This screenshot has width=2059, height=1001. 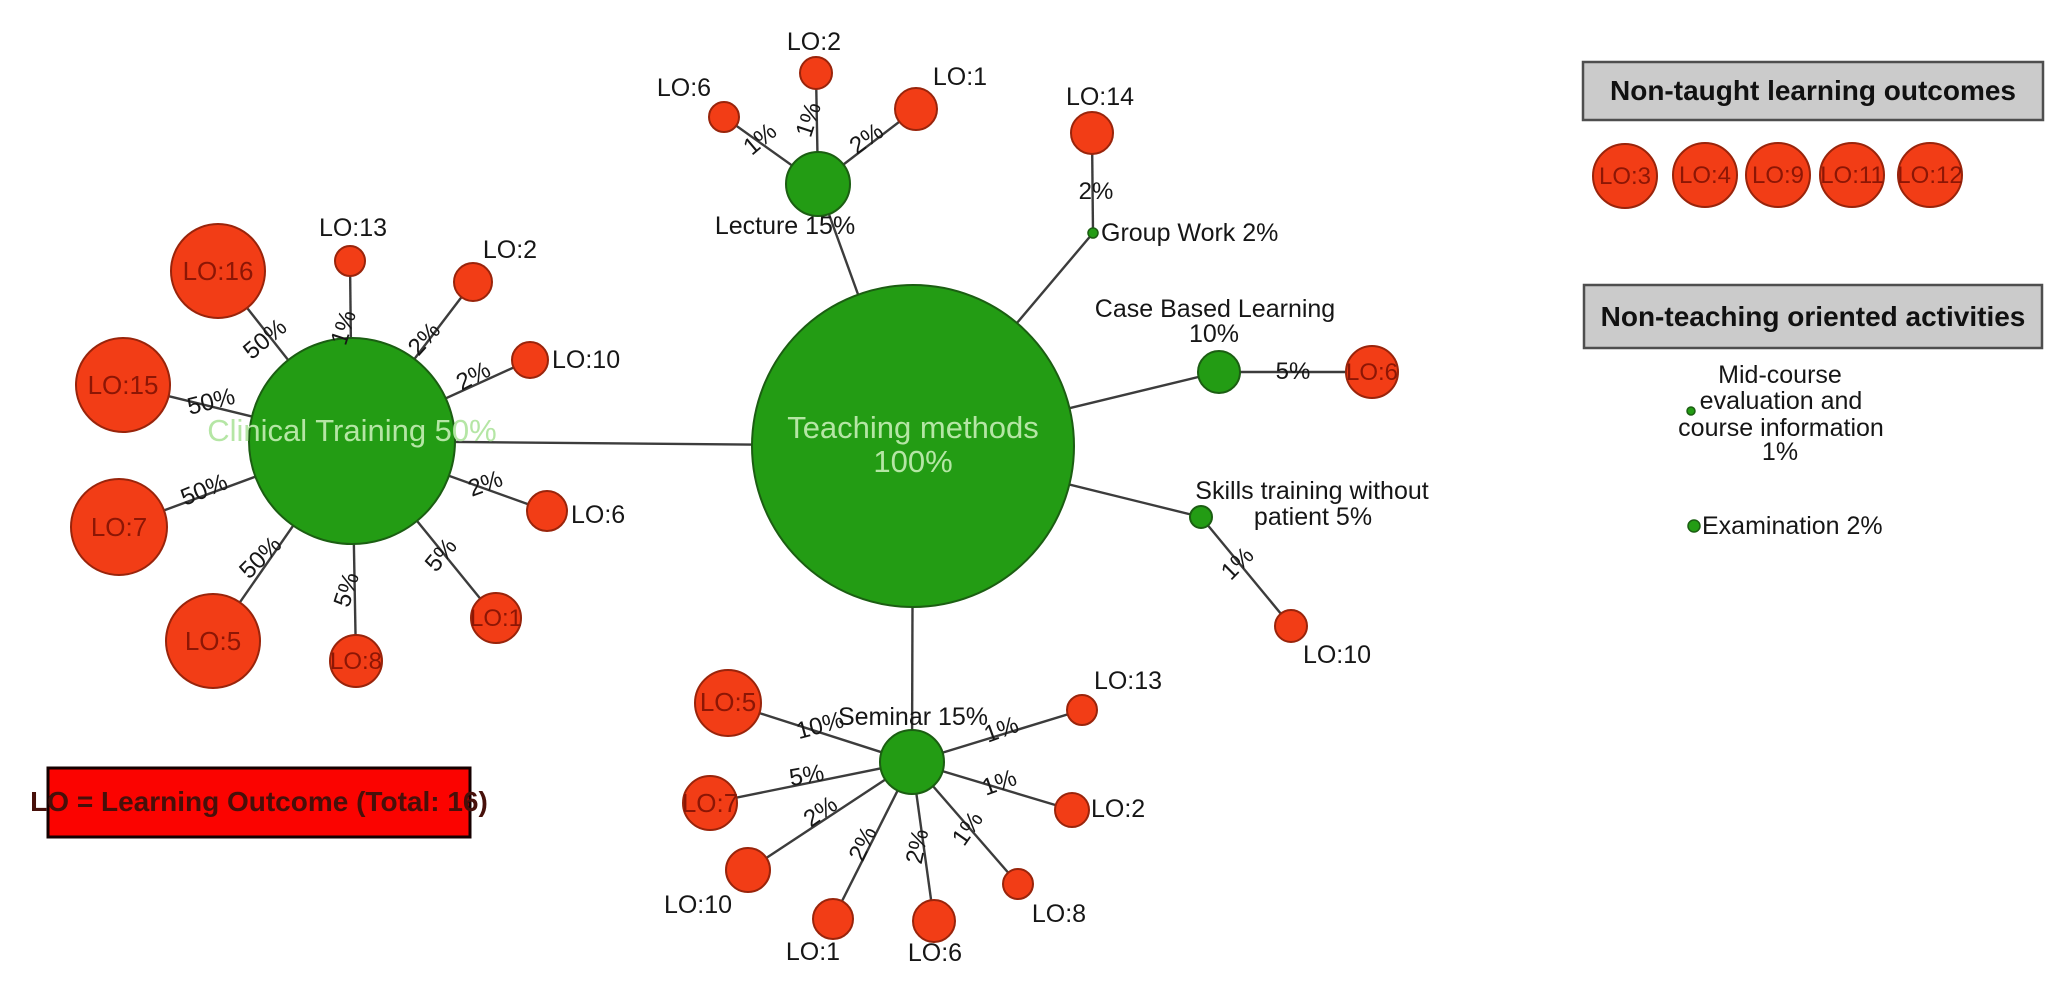 I want to click on skills-label-line1: Skills training without, so click(x=1311, y=491).